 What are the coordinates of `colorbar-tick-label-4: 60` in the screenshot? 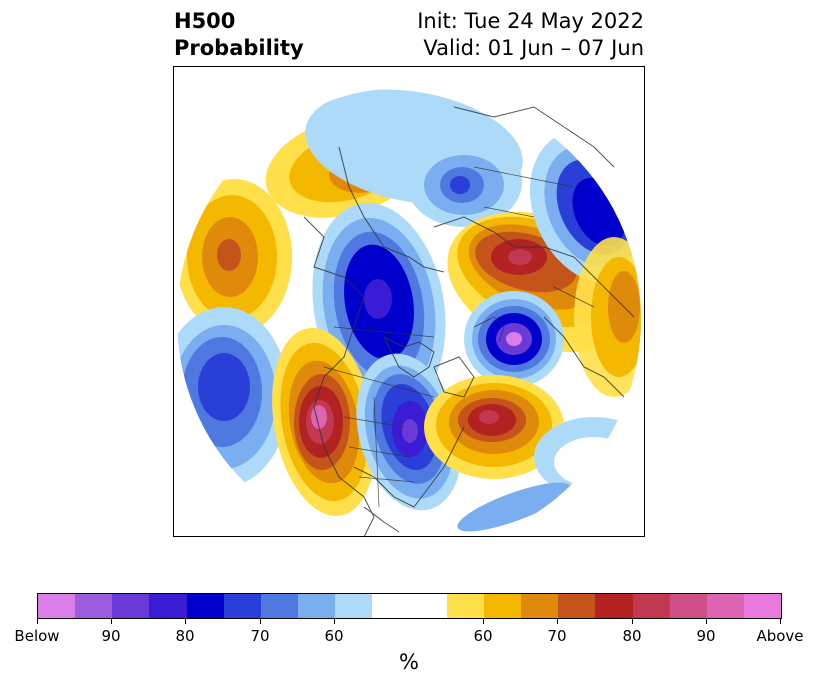 It's located at (334, 636).